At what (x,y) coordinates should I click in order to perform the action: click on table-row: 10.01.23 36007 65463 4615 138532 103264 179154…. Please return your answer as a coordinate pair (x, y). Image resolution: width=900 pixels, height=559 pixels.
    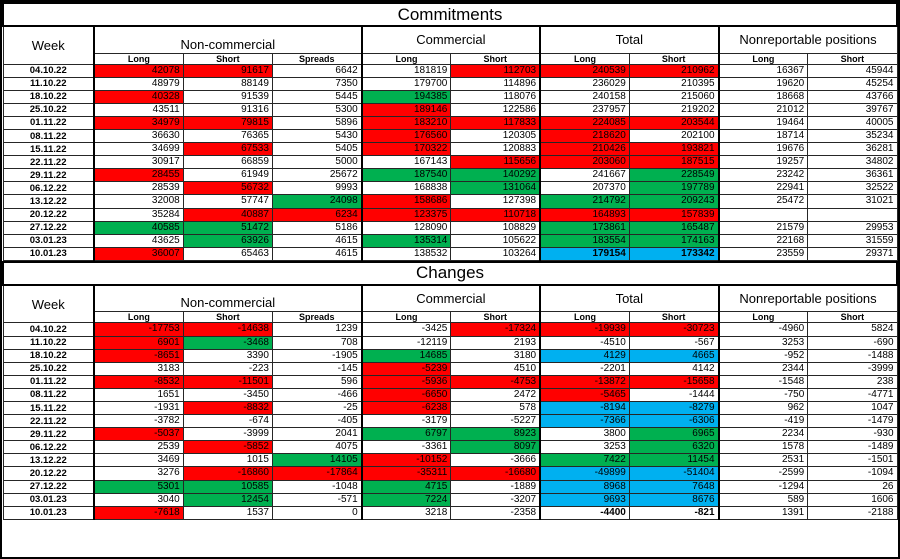
    Looking at the image, I should click on (450, 253).